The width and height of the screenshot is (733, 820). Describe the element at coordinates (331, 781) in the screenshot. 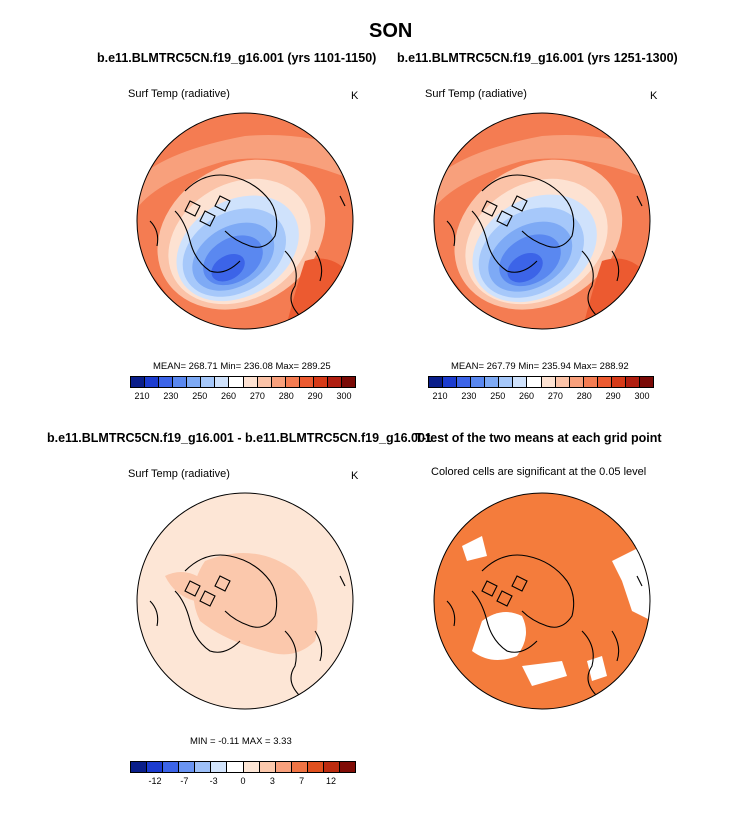

I see `colorbar-tick-label: 12` at that location.